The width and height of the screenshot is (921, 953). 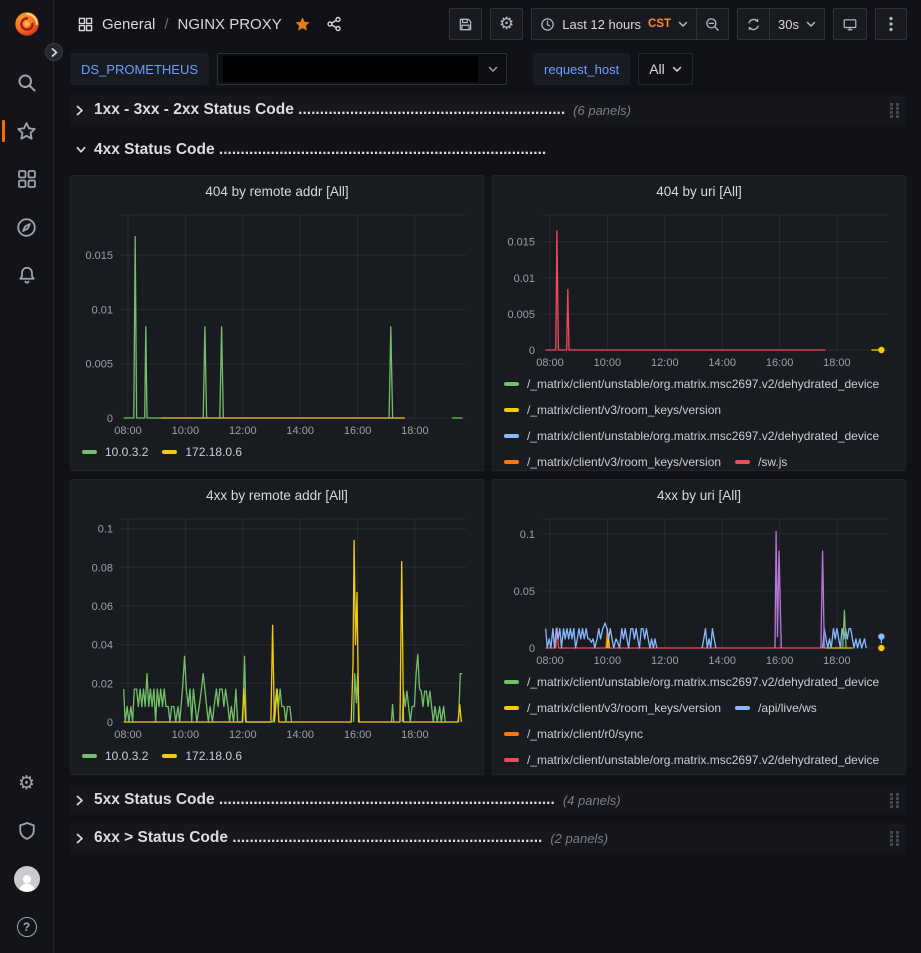 I want to click on sidebar-item-server-admin, so click(x=27, y=831).